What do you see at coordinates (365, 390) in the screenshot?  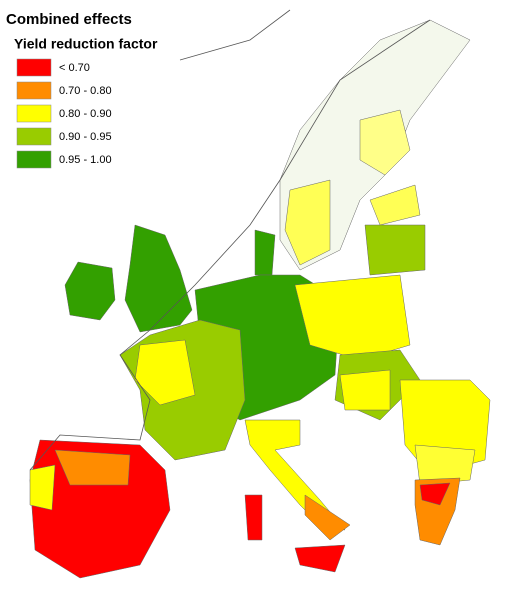 I see `hungary` at bounding box center [365, 390].